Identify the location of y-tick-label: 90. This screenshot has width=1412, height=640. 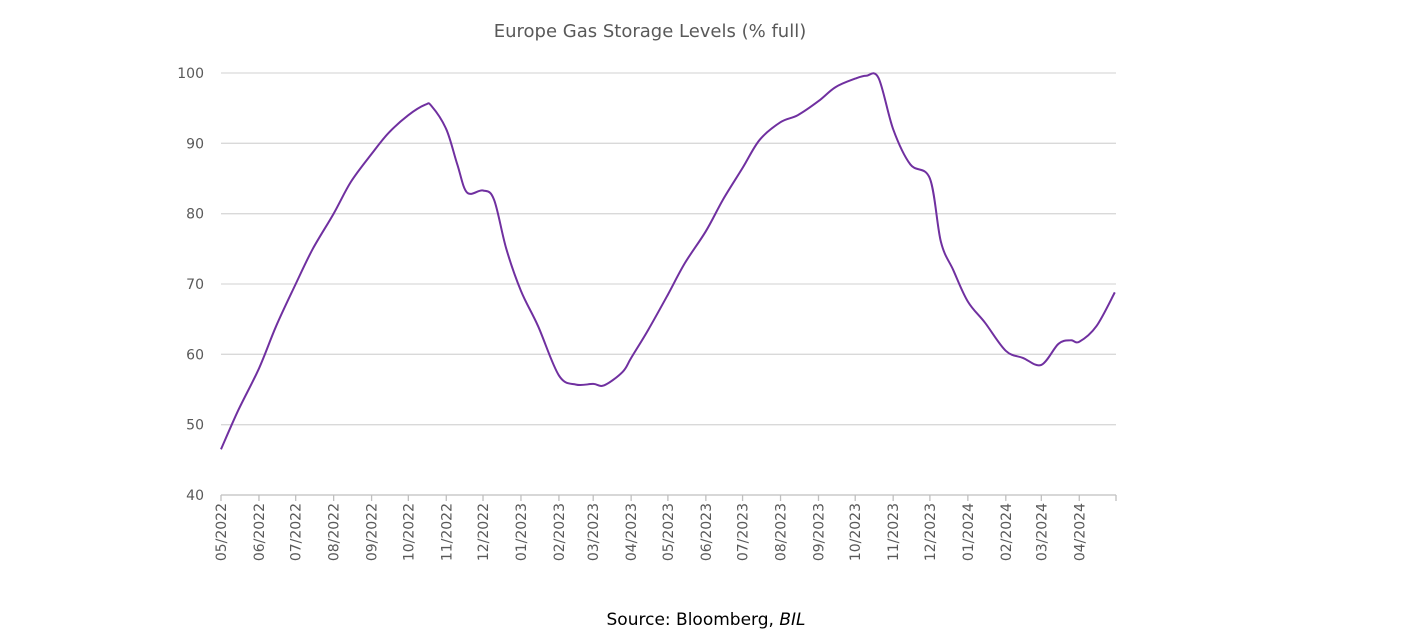
(195, 144).